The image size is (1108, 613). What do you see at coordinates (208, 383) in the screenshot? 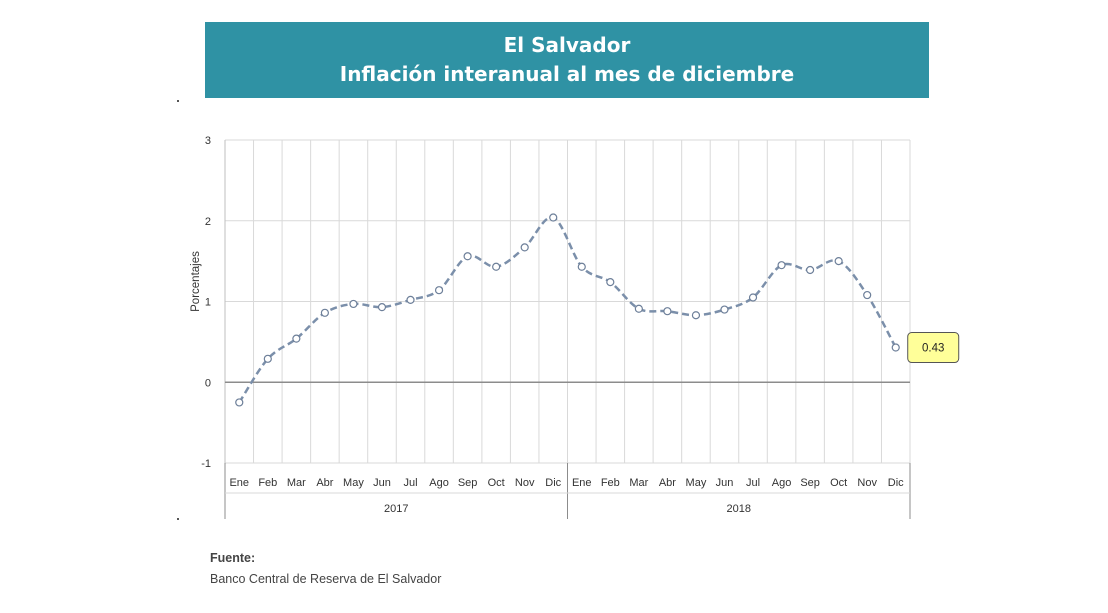
I see `y-tick-label: 0` at bounding box center [208, 383].